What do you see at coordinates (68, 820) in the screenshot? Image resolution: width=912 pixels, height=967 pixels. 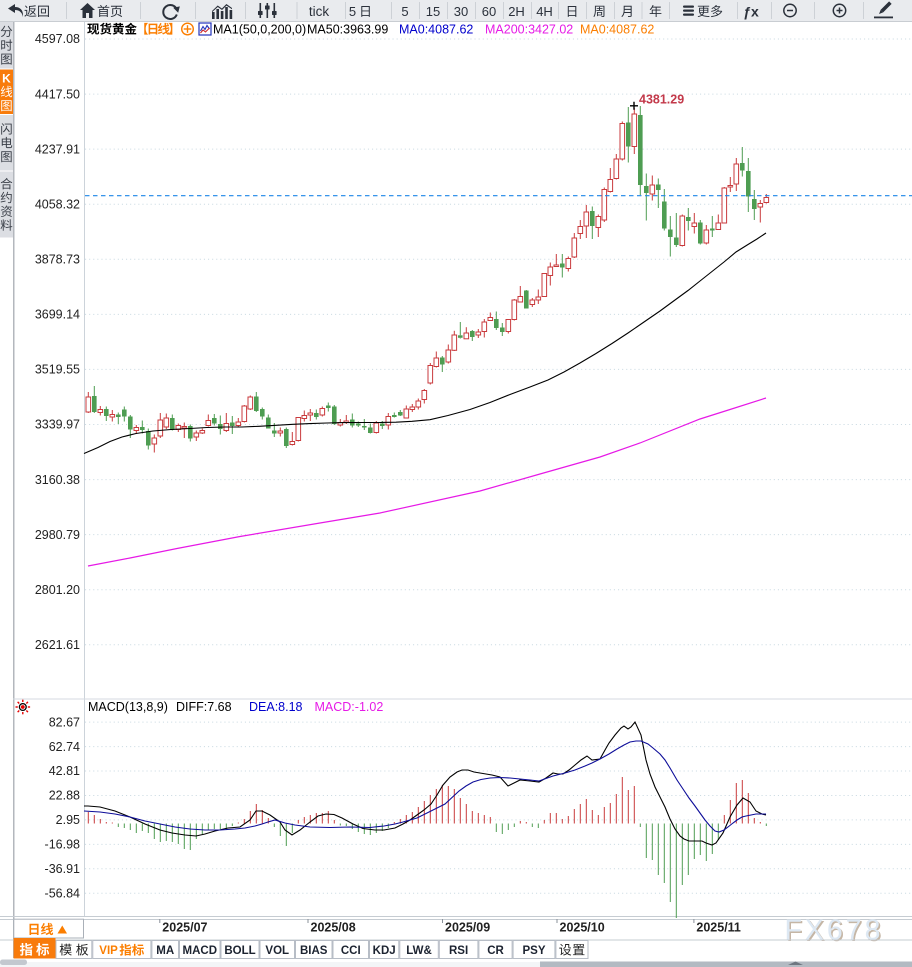 I see `svg-text: 2.95` at bounding box center [68, 820].